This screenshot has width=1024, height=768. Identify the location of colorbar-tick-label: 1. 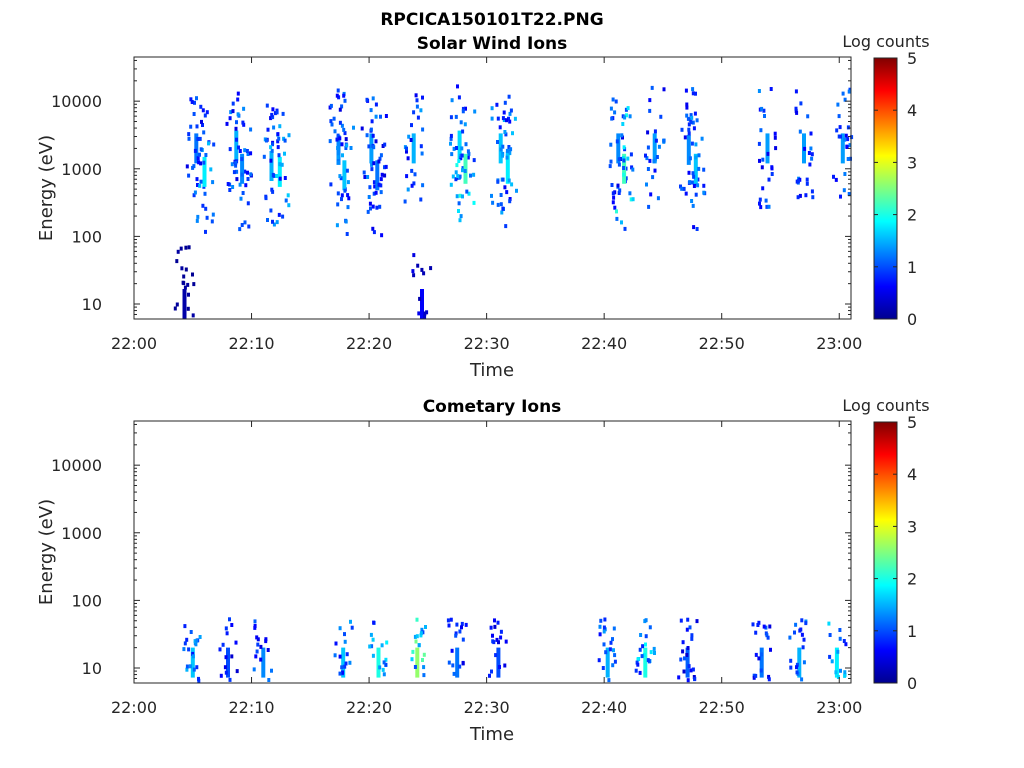
(912, 267).